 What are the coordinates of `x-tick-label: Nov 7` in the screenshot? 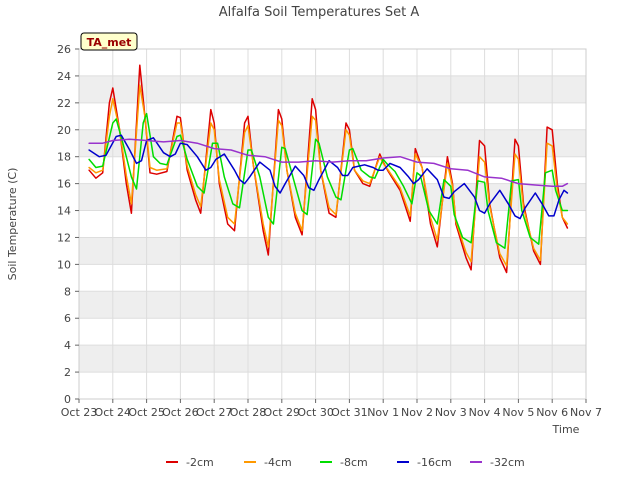 It's located at (586, 412).